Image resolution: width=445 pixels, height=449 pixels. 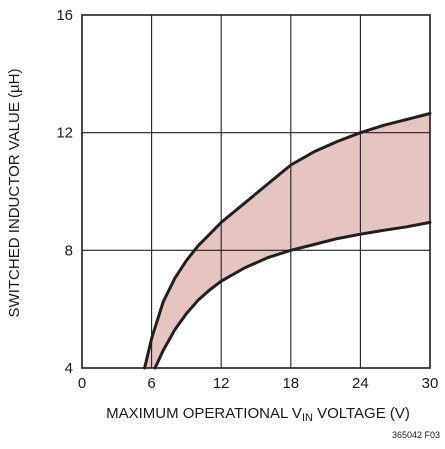 What do you see at coordinates (307, 418) in the screenshot?
I see `x-axis-title-subscript: IN` at bounding box center [307, 418].